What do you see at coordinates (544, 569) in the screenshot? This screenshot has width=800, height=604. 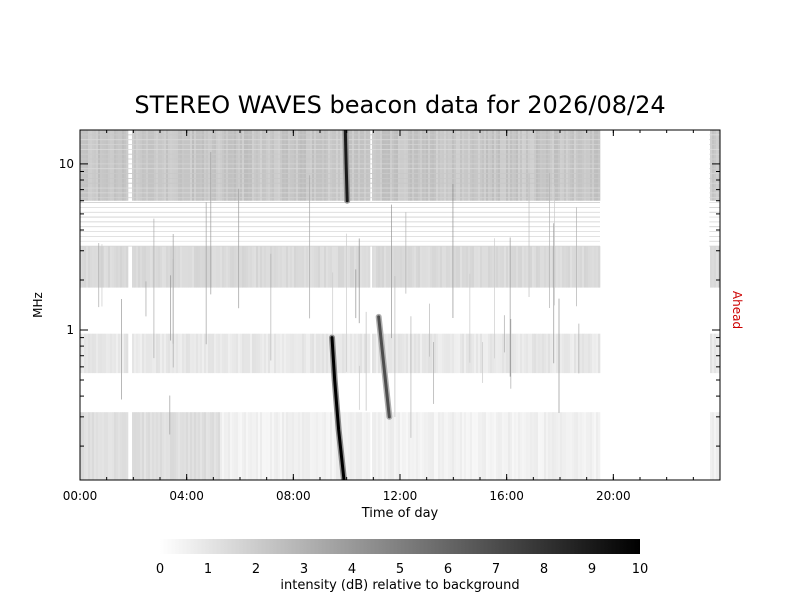 I see `colorbar-tick-label: 8` at bounding box center [544, 569].